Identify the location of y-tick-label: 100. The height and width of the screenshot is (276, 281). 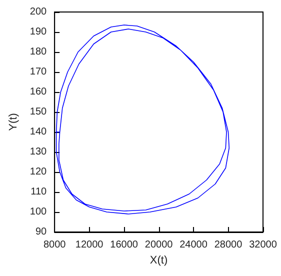
(39, 212).